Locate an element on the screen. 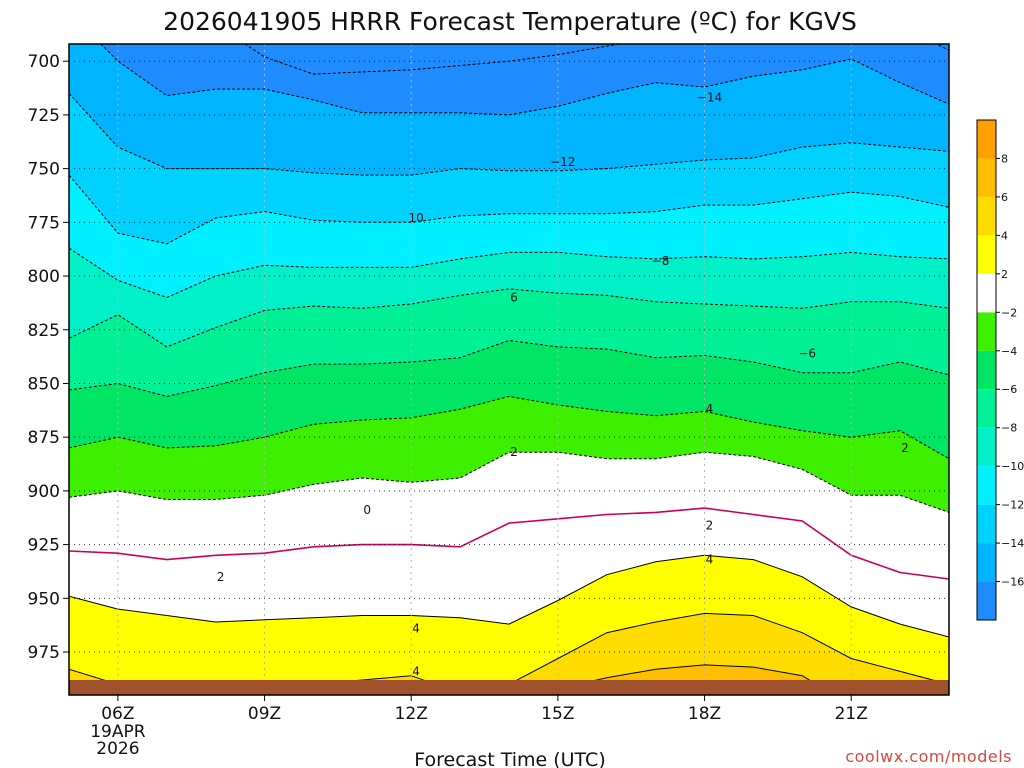  surface-strip is located at coordinates (509, 687).